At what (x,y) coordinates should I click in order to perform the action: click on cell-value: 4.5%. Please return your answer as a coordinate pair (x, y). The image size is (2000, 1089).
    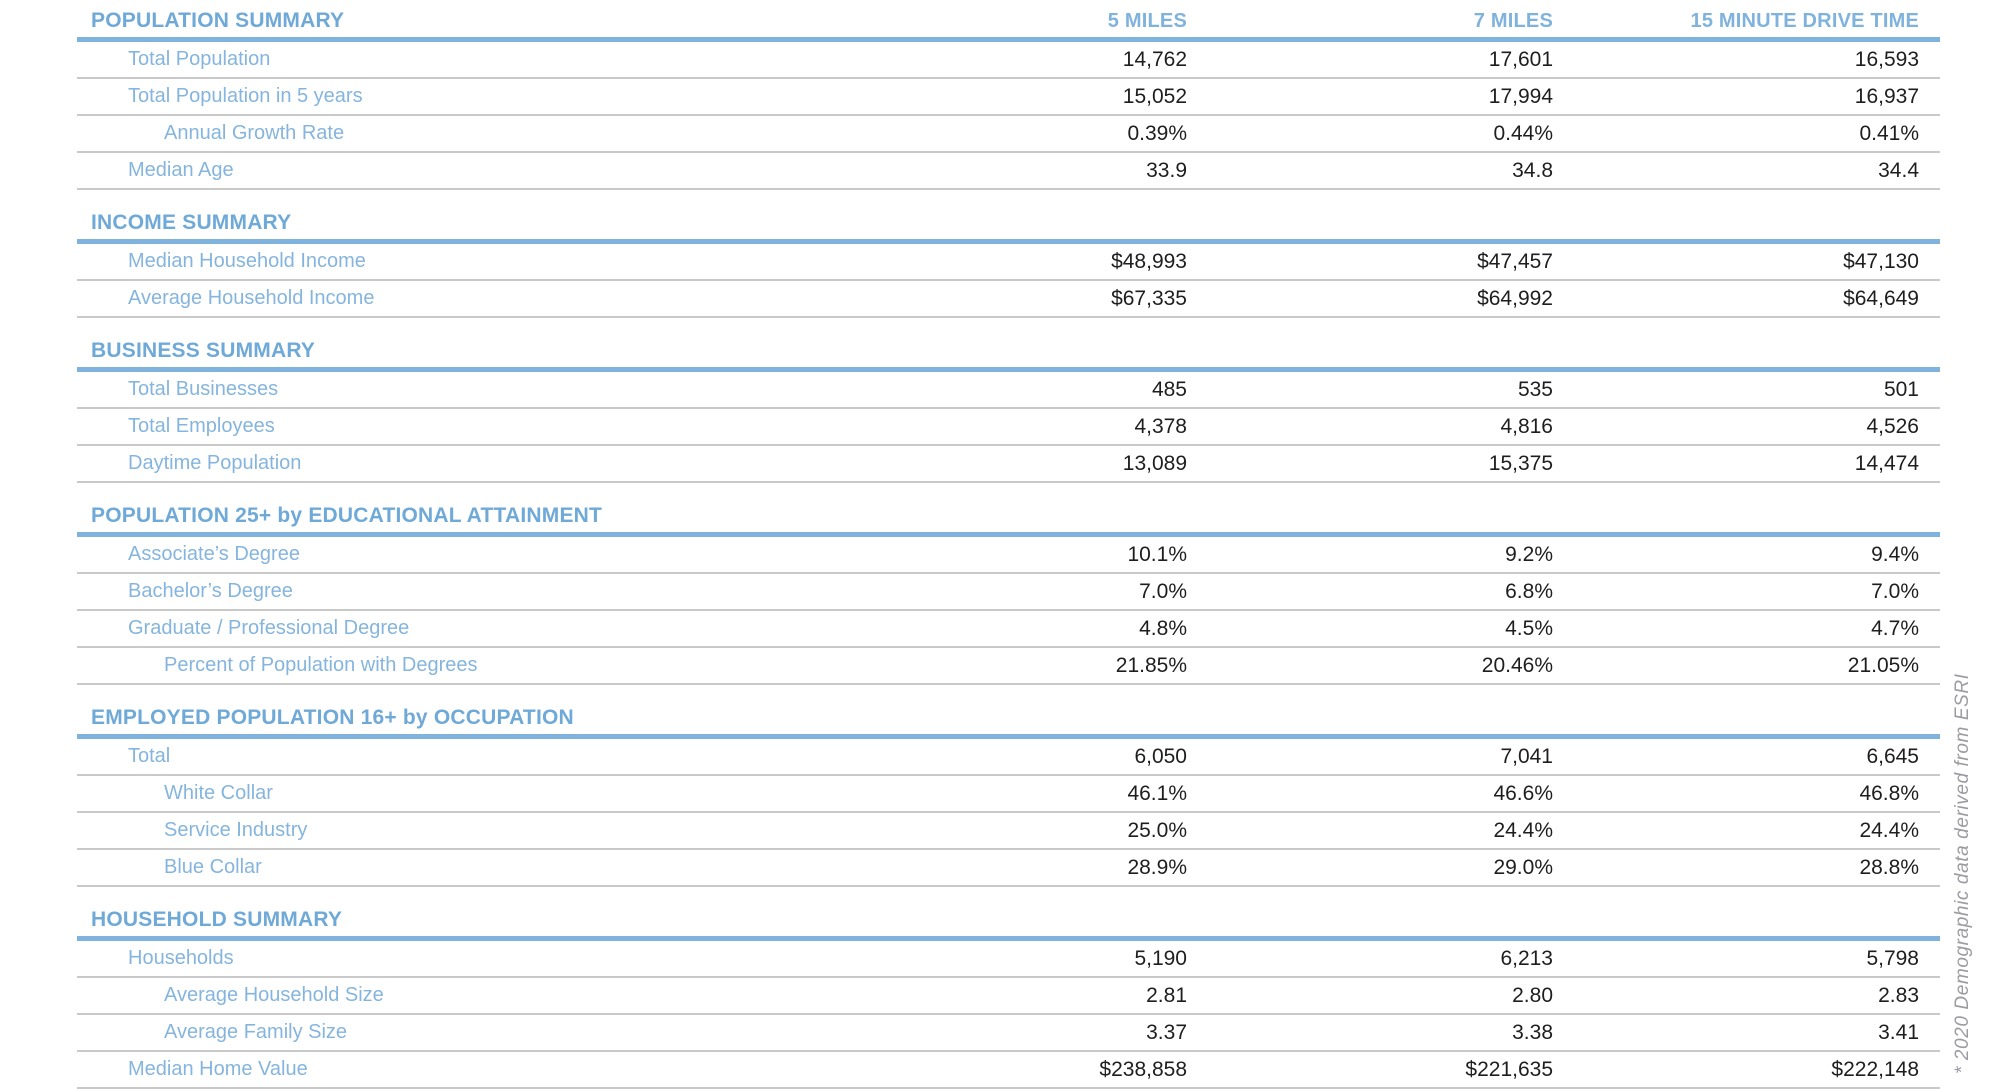
    Looking at the image, I should click on (1529, 628).